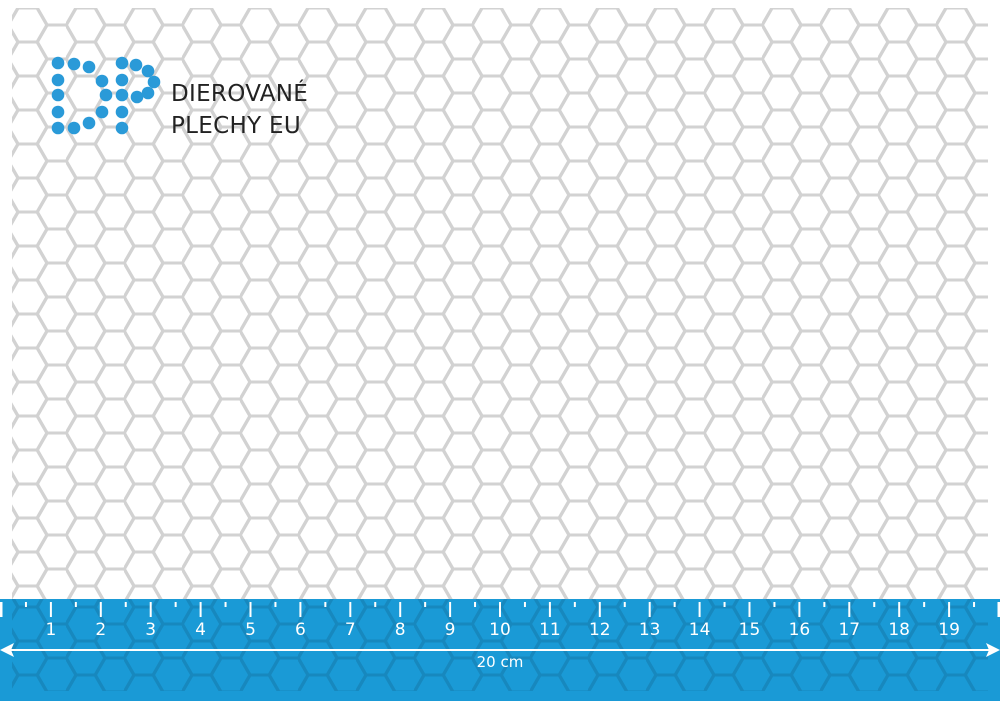 The width and height of the screenshot is (1000, 701). I want to click on arrow-right-icon, so click(993, 650).